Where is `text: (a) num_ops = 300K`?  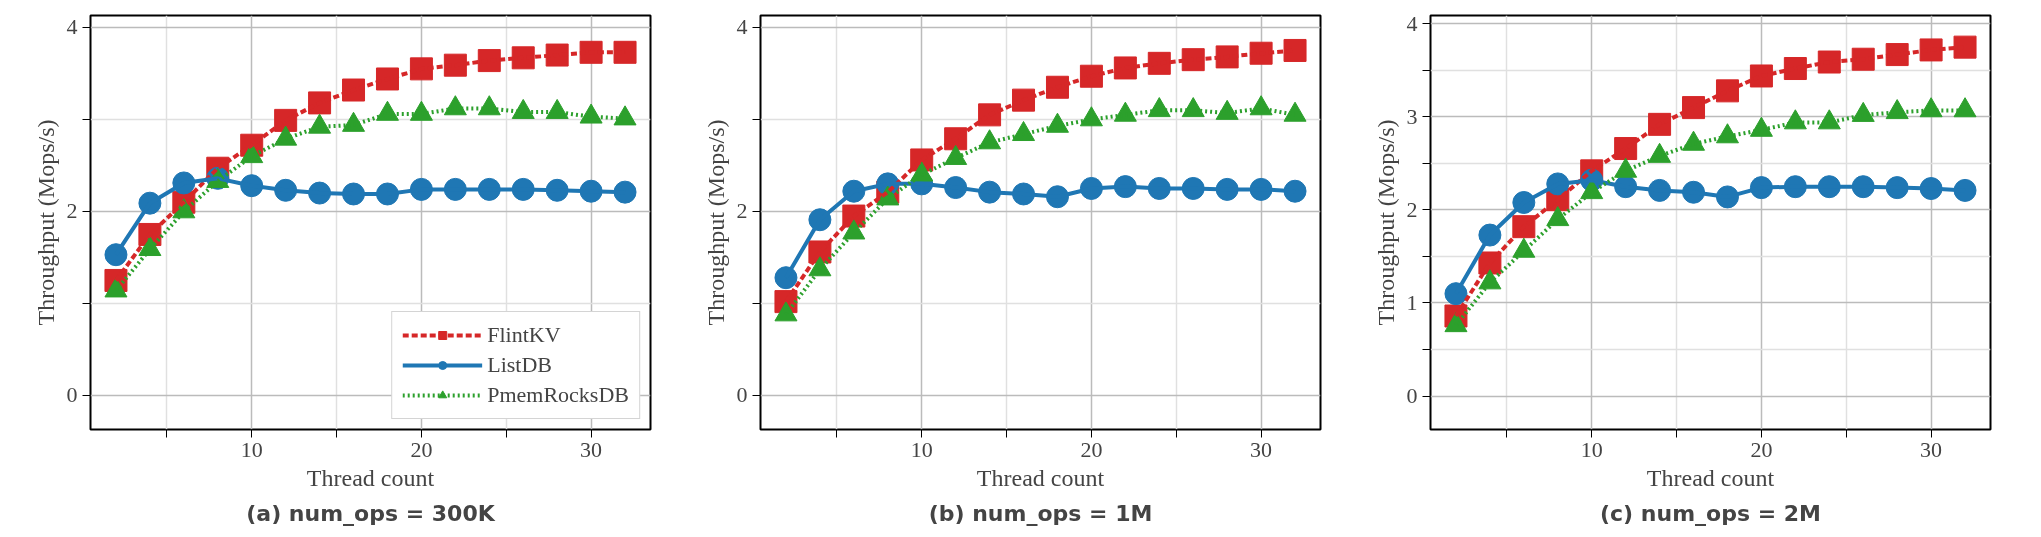
text: (a) num_ops = 300K is located at coordinates (371, 513).